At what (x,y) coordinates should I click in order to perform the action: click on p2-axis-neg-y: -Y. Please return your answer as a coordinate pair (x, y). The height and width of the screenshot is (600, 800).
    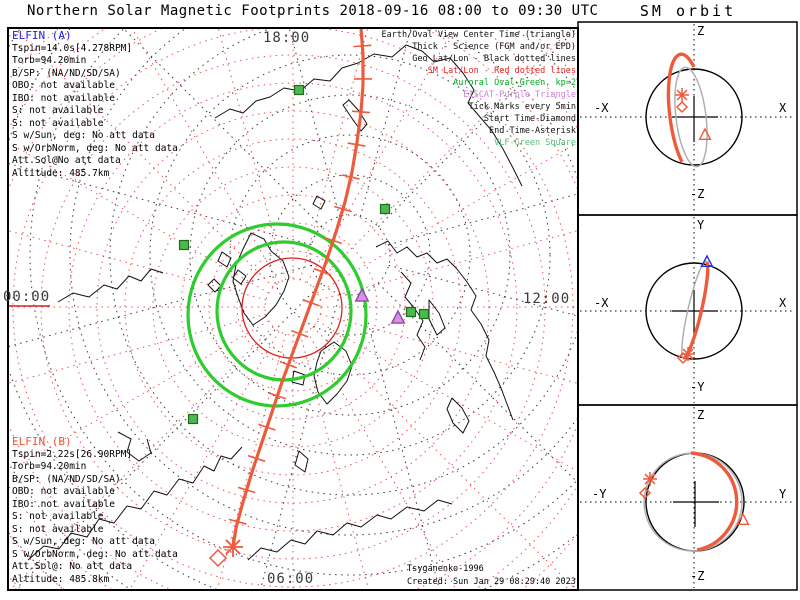
    Looking at the image, I should click on (697, 387).